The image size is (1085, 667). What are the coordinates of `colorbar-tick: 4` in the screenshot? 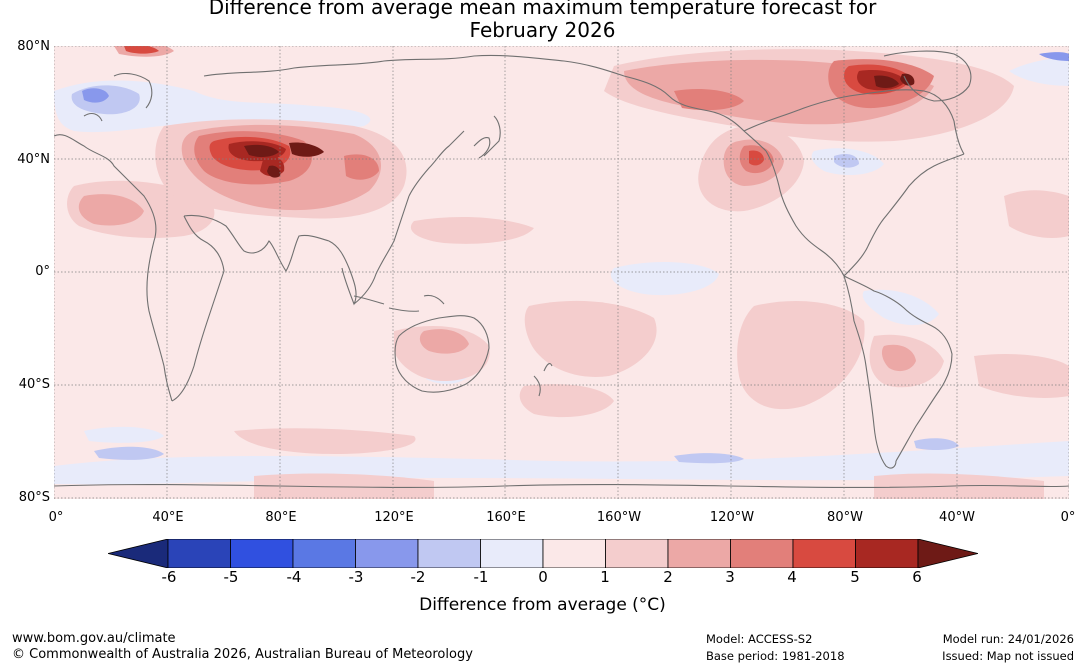 It's located at (792, 577).